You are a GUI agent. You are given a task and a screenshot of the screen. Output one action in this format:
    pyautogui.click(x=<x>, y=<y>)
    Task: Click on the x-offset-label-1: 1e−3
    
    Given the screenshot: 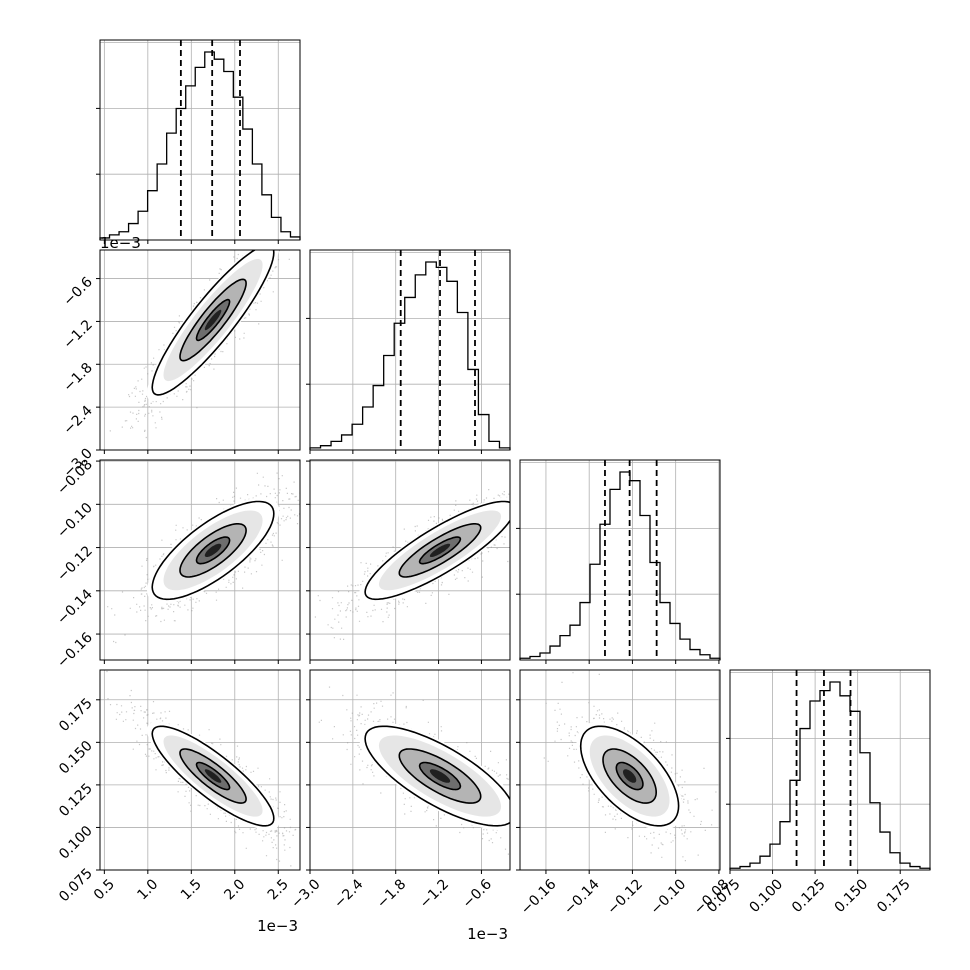 What is the action you would take?
    pyautogui.click(x=277, y=926)
    